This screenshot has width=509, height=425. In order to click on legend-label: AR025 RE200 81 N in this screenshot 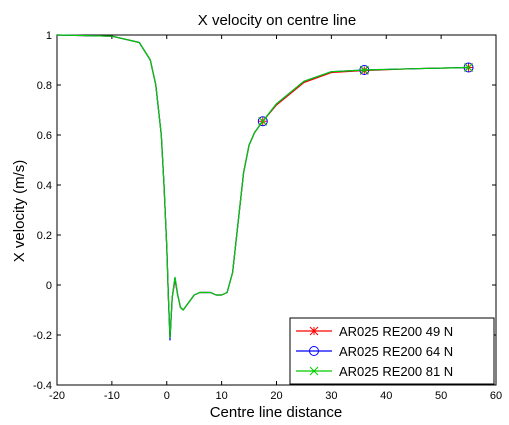, I will do `click(396, 371)`.